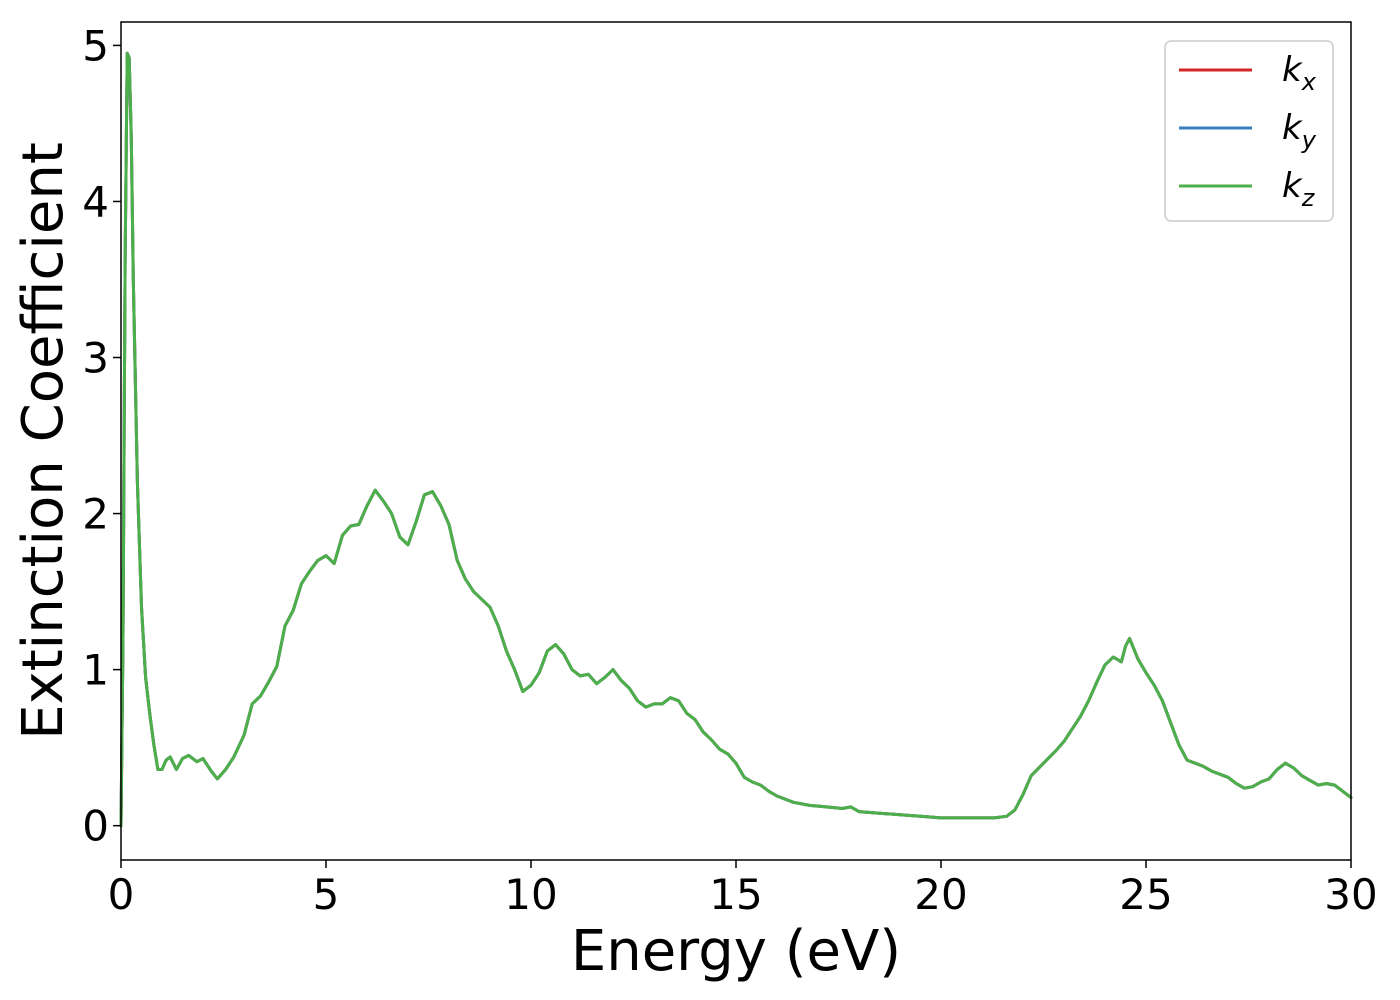 This screenshot has width=1400, height=1000. I want to click on y-tick-label: 0, so click(95, 826).